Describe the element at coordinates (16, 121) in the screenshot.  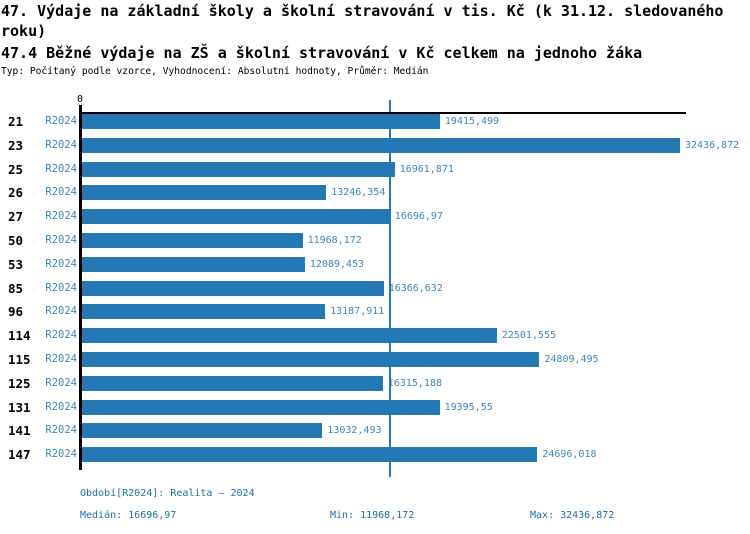
I see `row-category-label: 21` at that location.